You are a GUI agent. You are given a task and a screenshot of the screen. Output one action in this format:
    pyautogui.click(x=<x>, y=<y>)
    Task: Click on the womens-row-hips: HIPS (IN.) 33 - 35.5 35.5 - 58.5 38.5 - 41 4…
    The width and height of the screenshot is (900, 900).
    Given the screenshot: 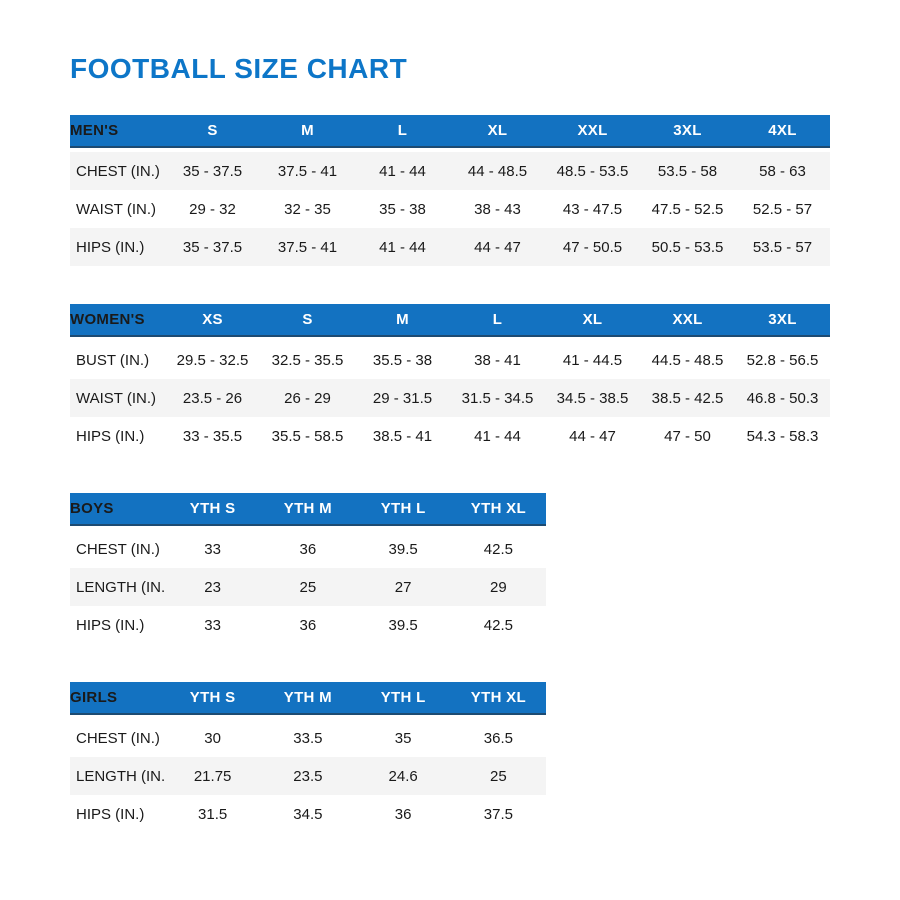 What is the action you would take?
    pyautogui.click(x=450, y=436)
    